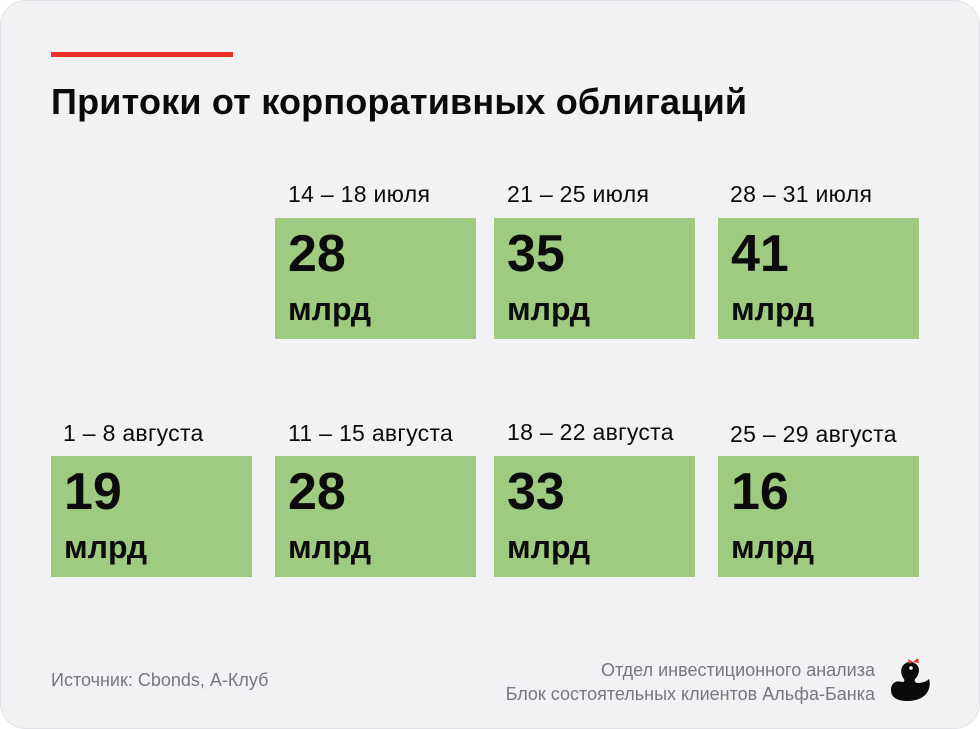 Image resolution: width=980 pixels, height=729 pixels. Describe the element at coordinates (359, 194) in the screenshot. I see `period-label: 14 – 18 июля` at that location.